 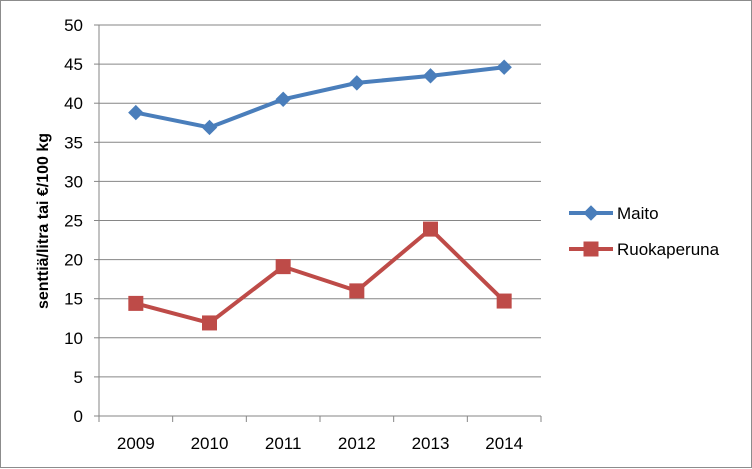 What do you see at coordinates (78, 377) in the screenshot?
I see `y-tick-label: 5` at bounding box center [78, 377].